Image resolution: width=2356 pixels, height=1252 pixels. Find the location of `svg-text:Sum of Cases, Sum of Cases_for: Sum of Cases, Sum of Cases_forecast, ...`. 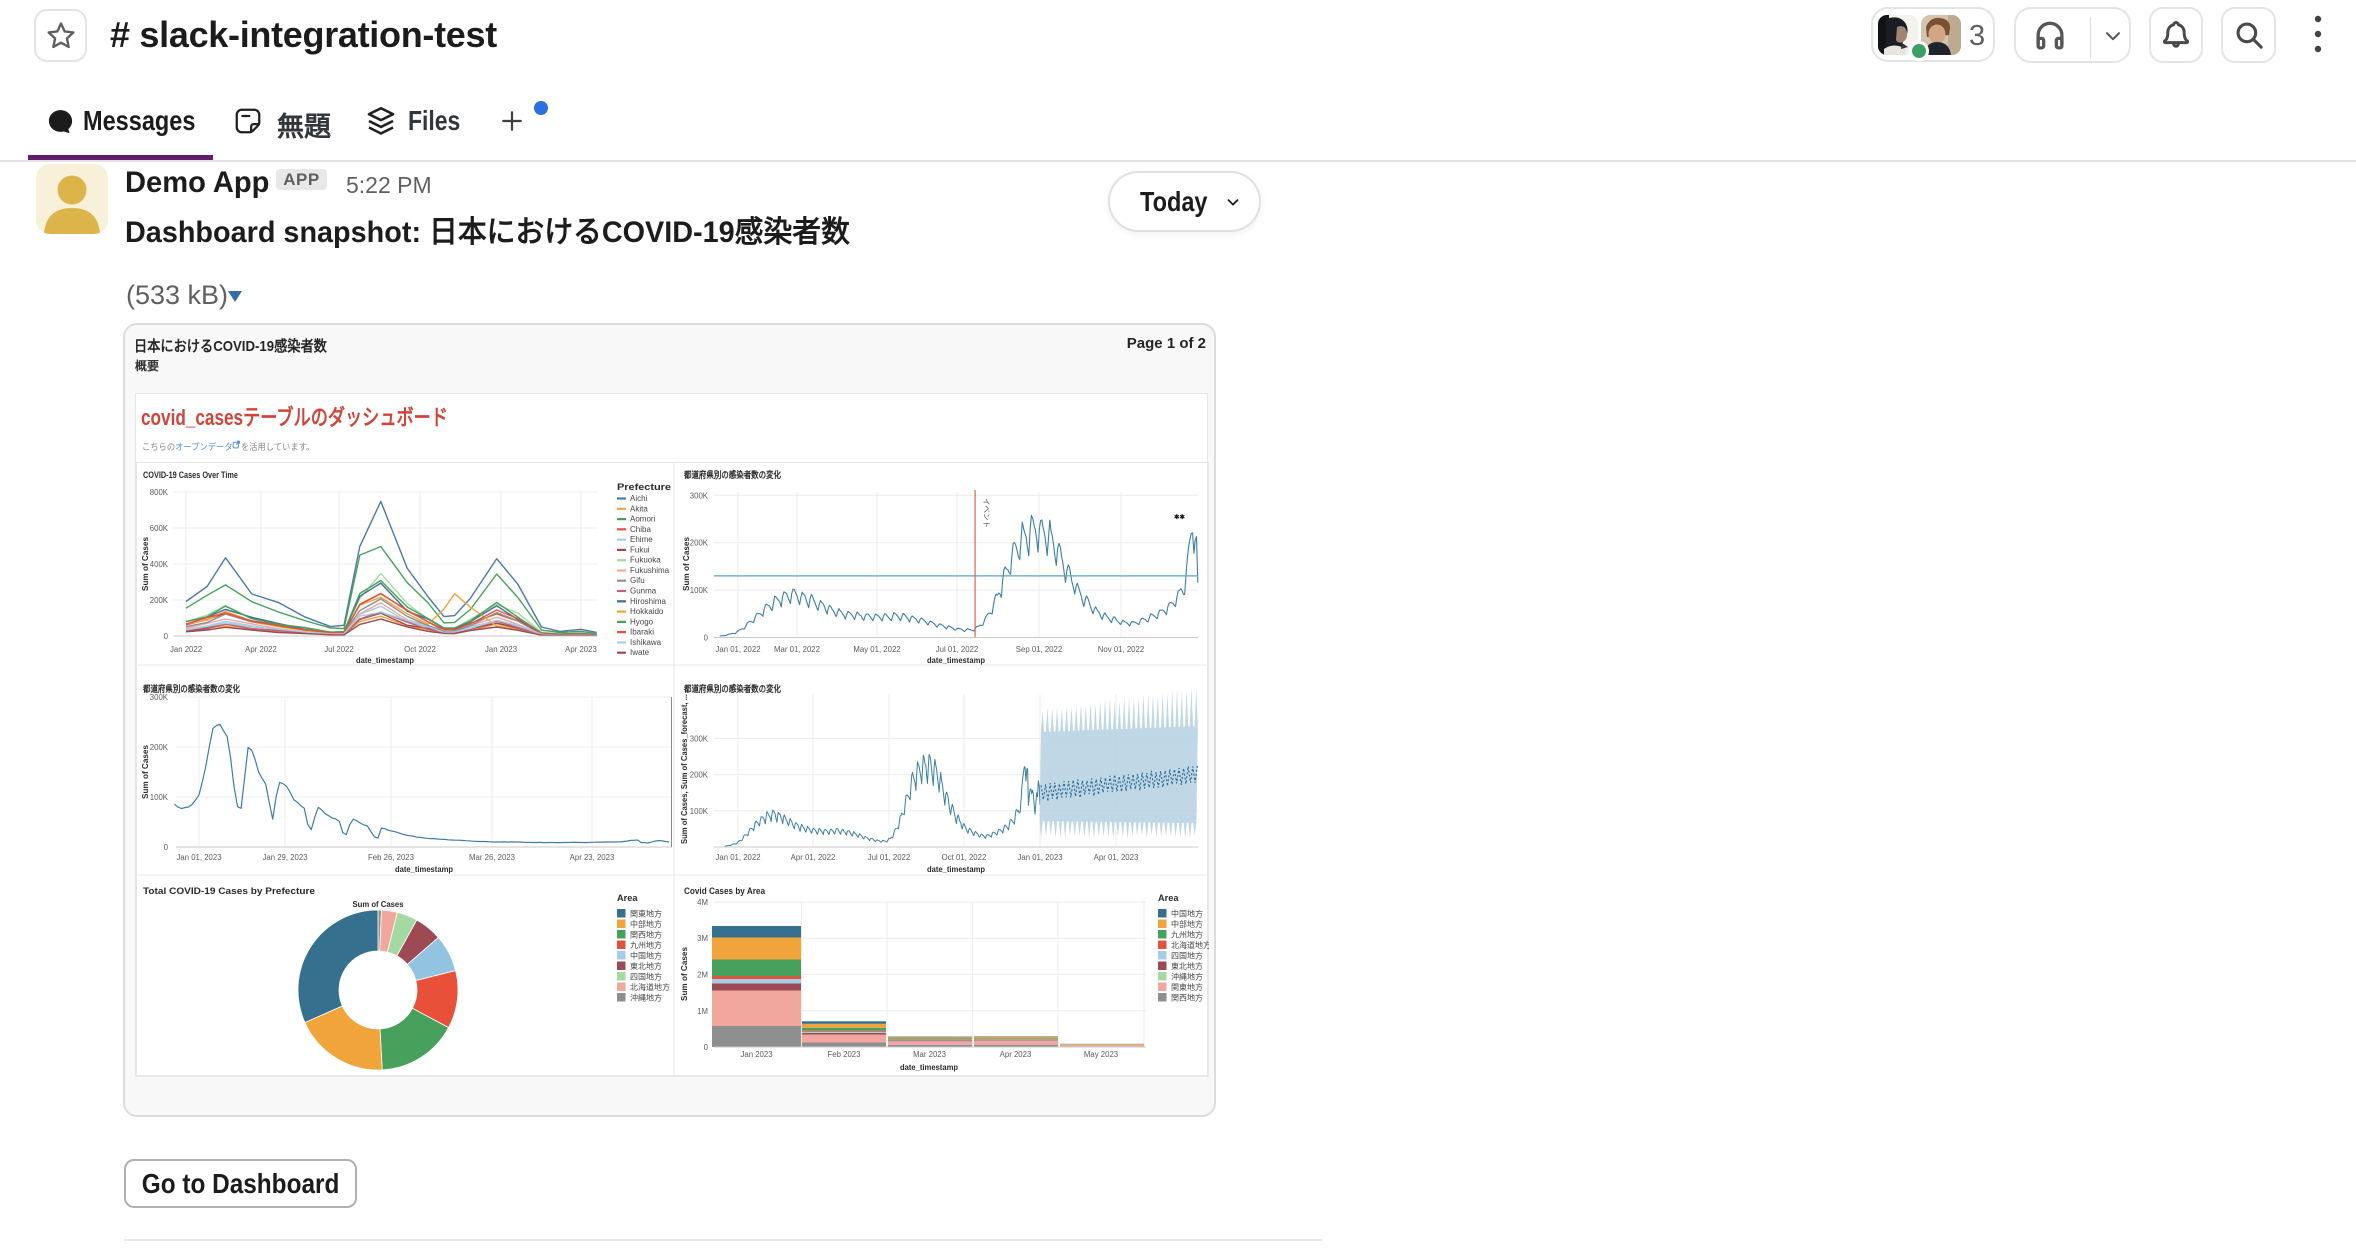

svg-text:Sum of Cases, Sum of Cases_for: Sum of Cases, Sum of Cases_forecast, ... is located at coordinates (684, 769).